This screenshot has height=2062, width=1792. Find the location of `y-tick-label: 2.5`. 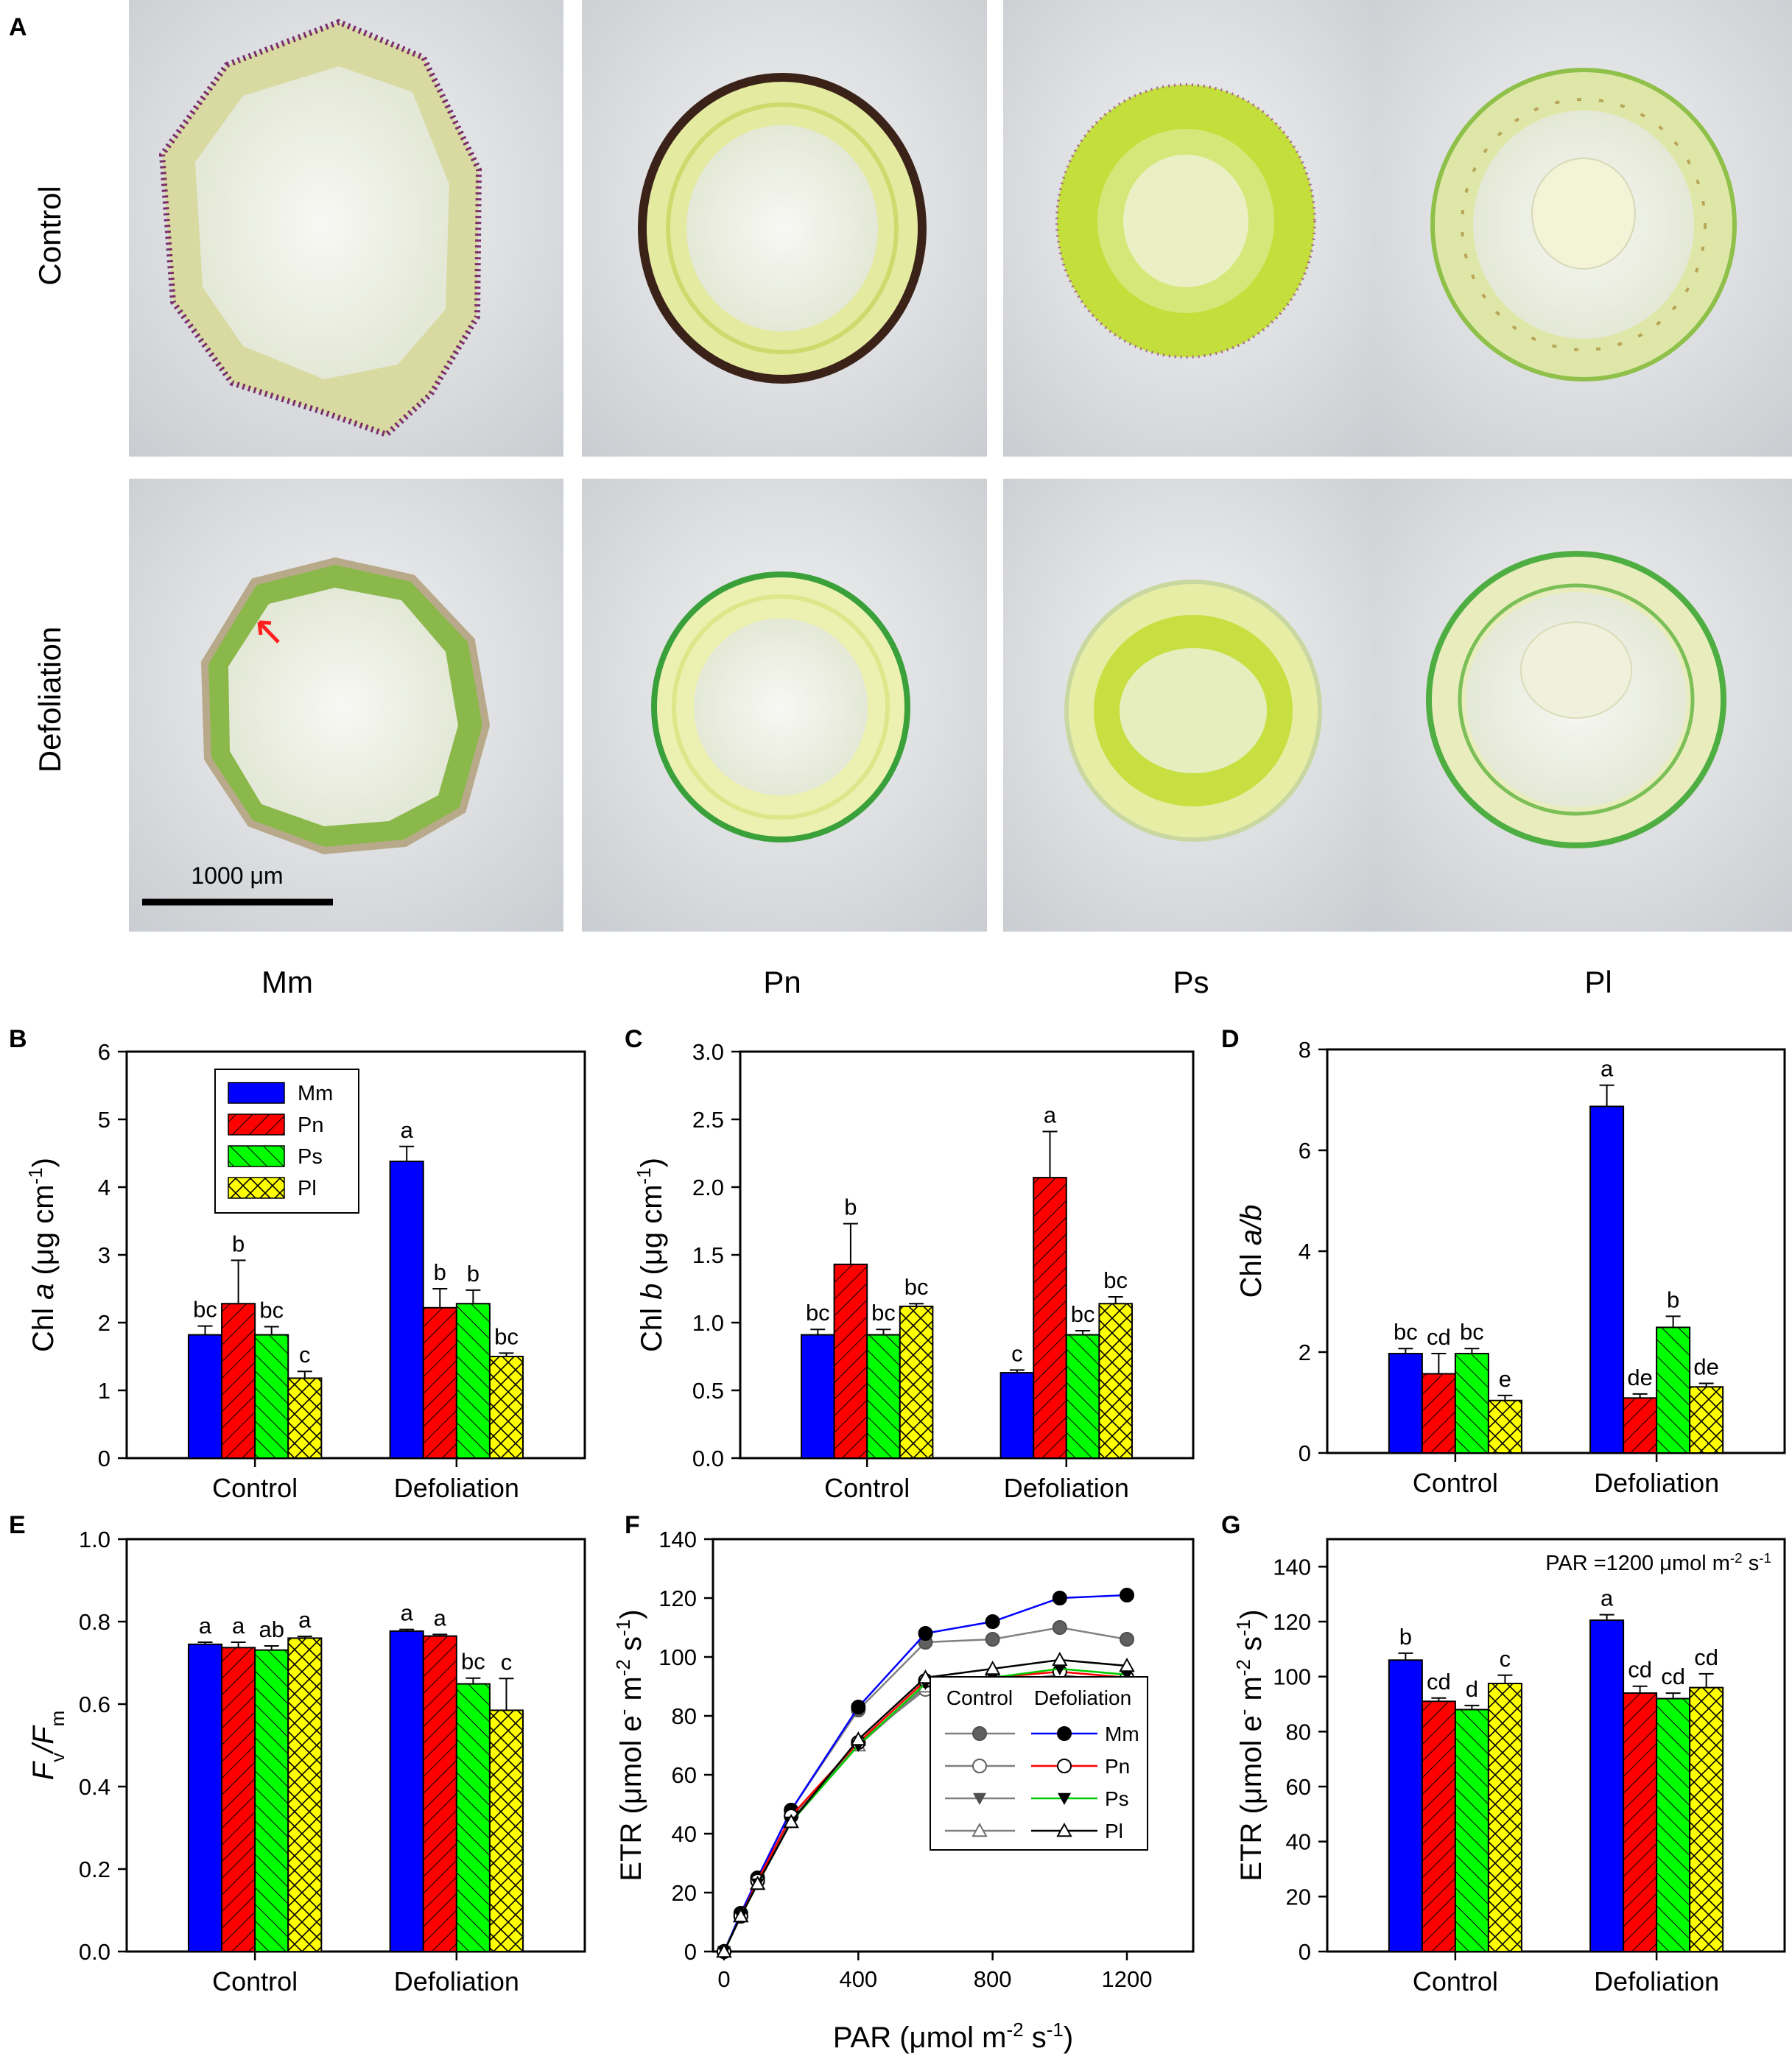

y-tick-label: 2.5 is located at coordinates (708, 1120).